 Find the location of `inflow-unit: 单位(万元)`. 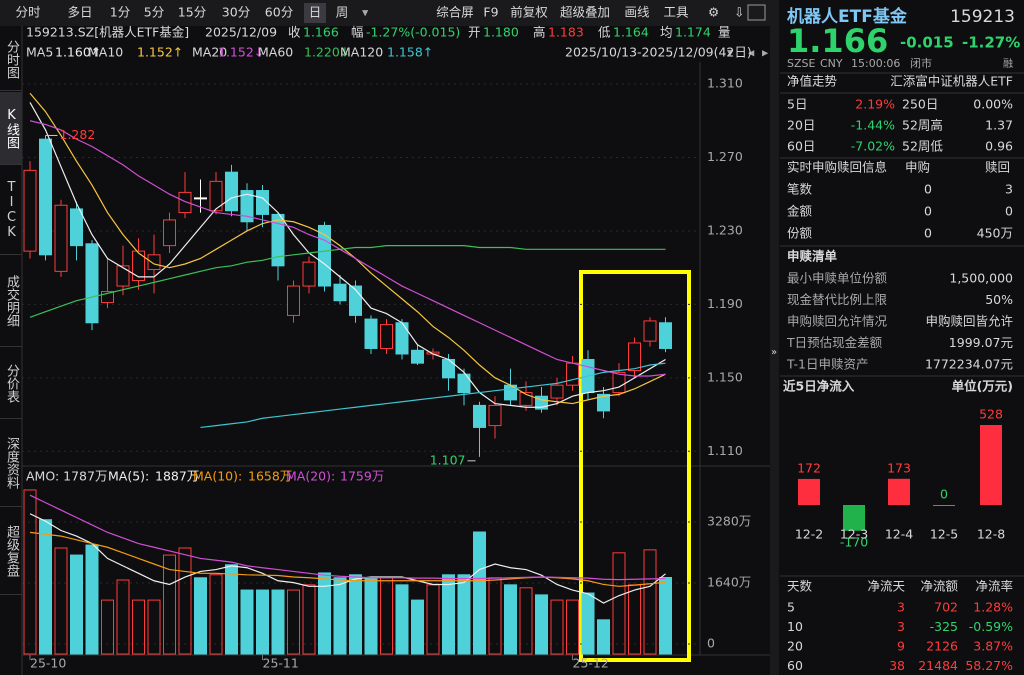

inflow-unit: 单位(万元) is located at coordinates (982, 386).